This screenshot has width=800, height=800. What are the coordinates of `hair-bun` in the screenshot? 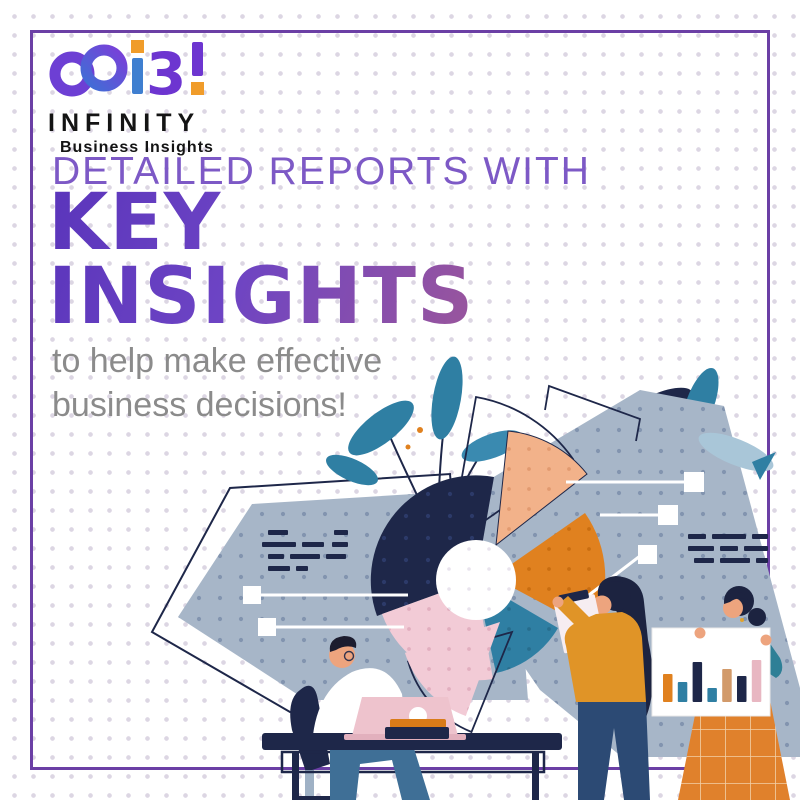 It's located at (757, 617).